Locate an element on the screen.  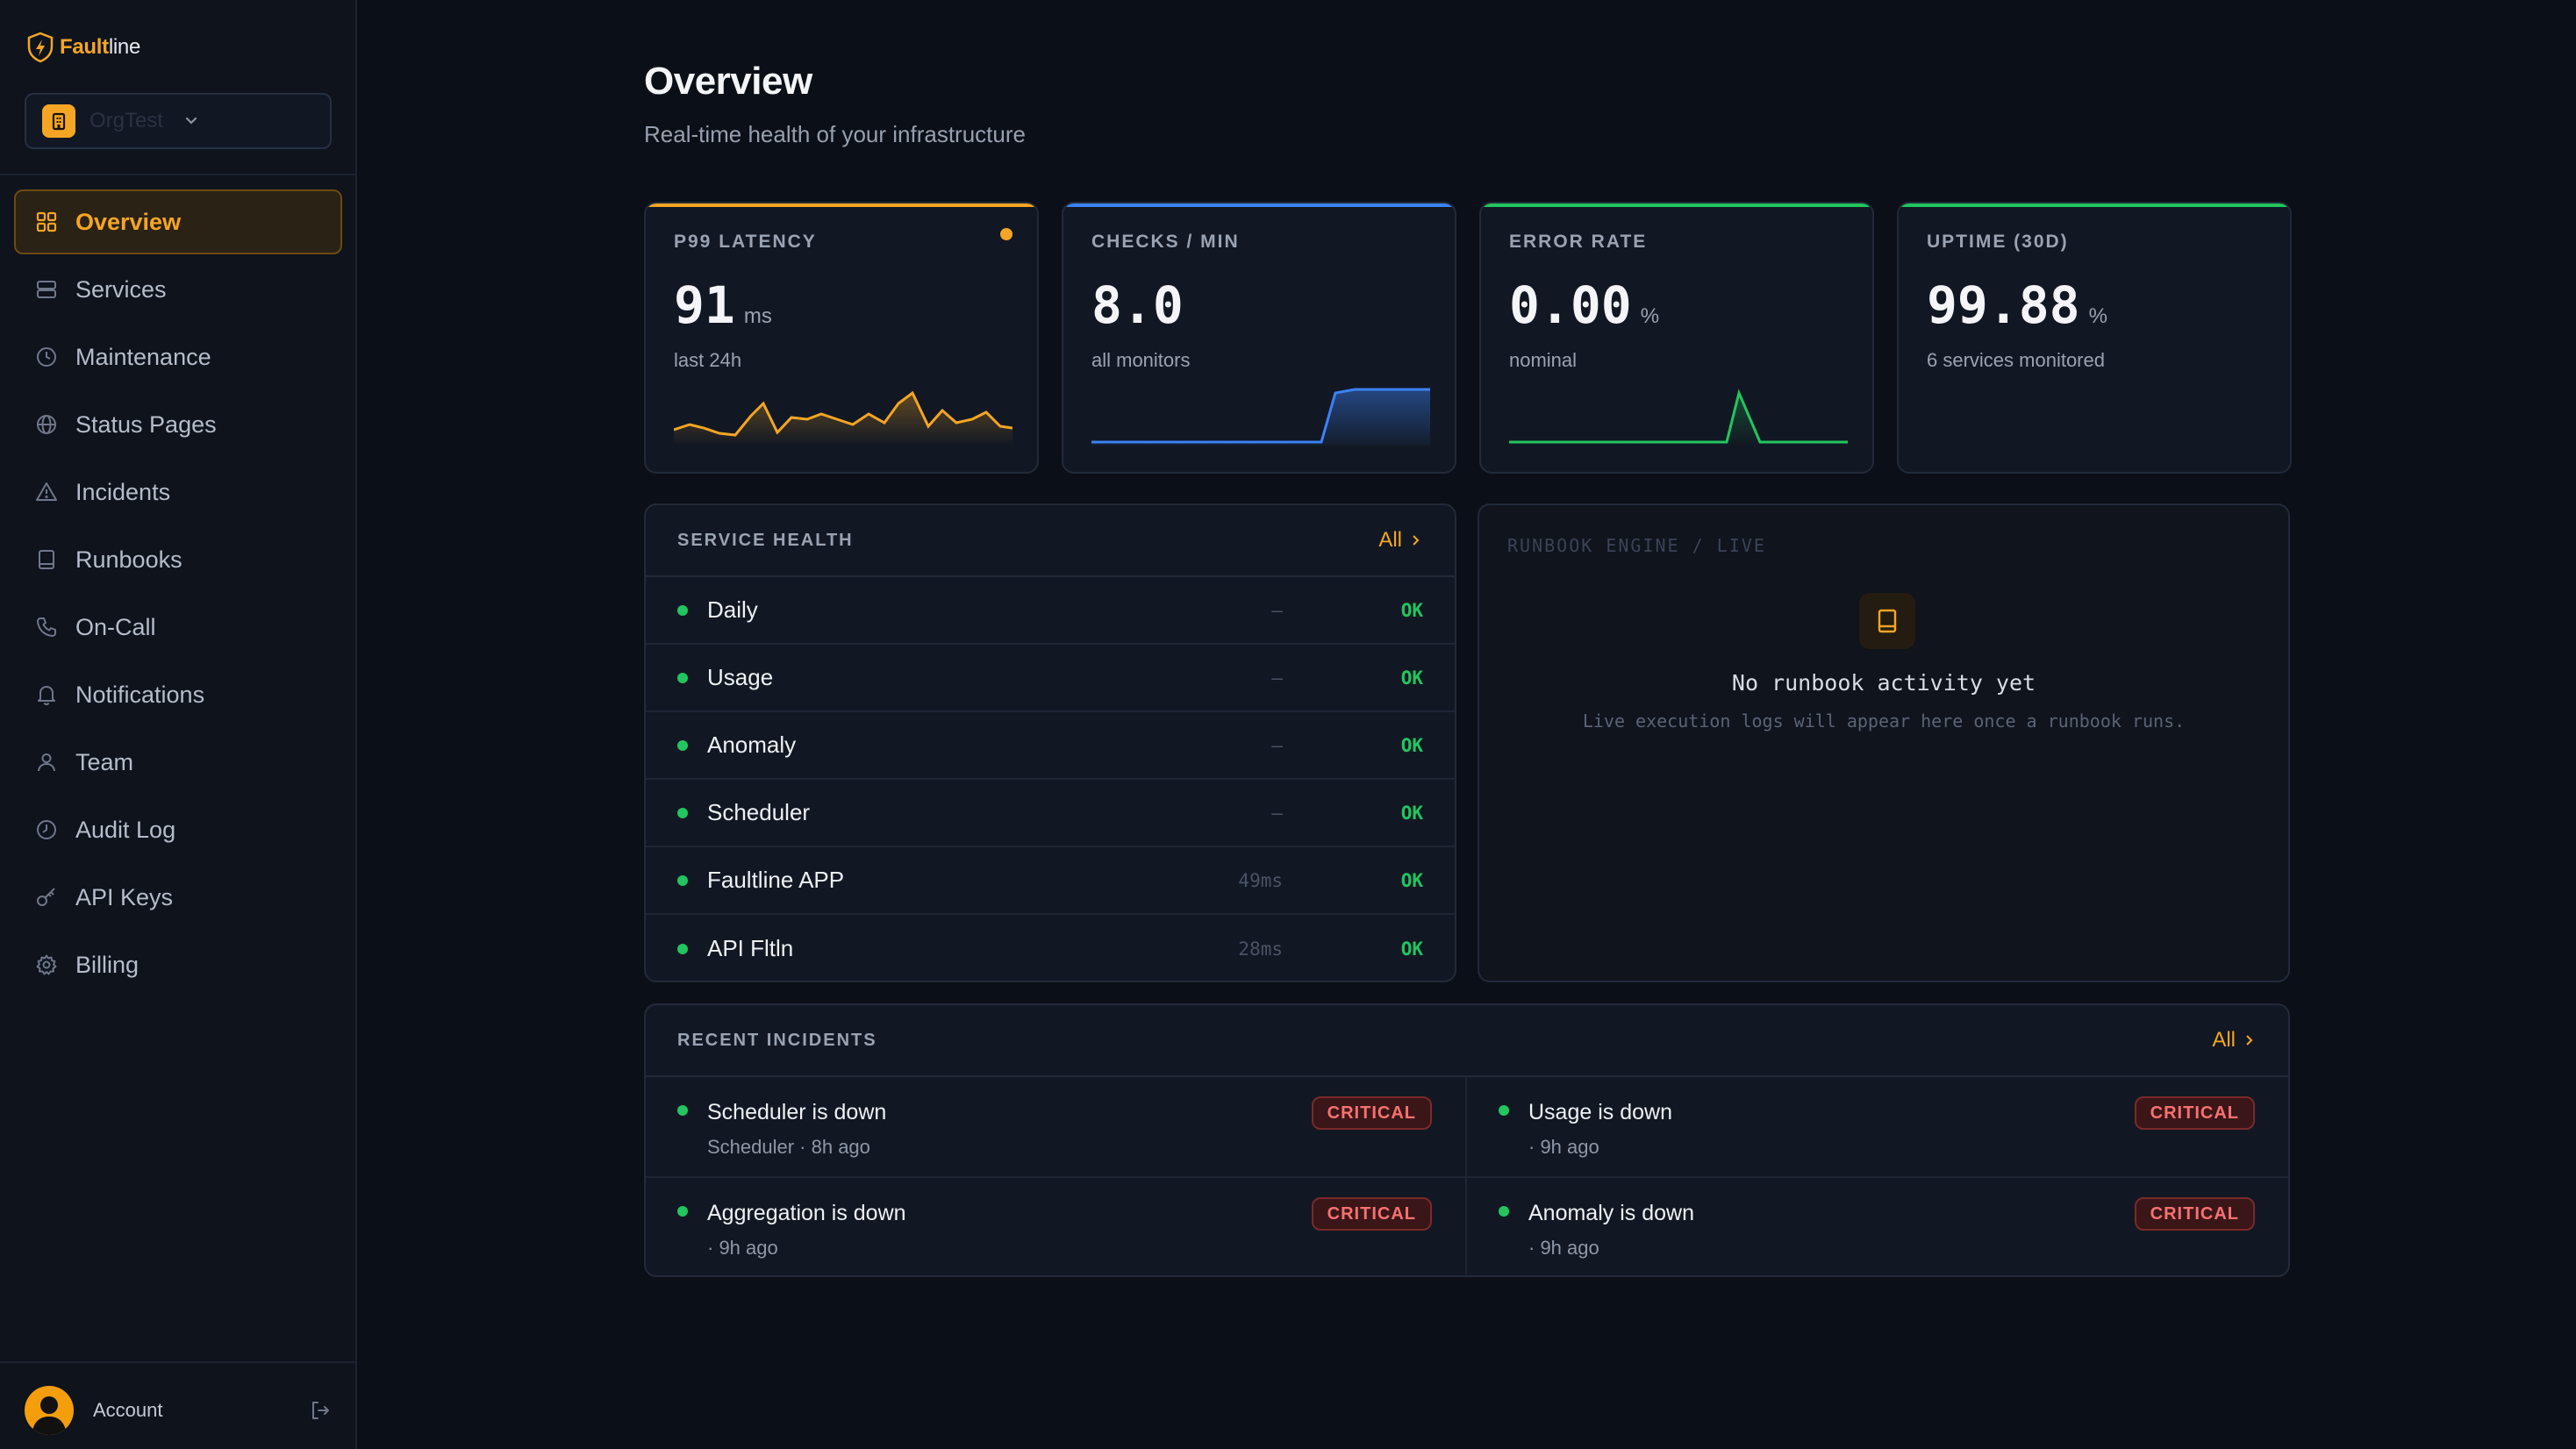
gear-icon is located at coordinates (46, 964).